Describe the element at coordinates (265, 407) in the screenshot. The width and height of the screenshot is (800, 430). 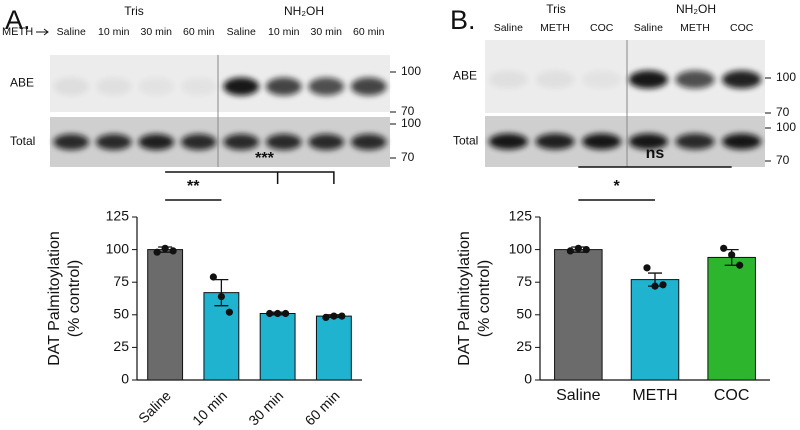
I see `x-tick-label: 30 min` at that location.